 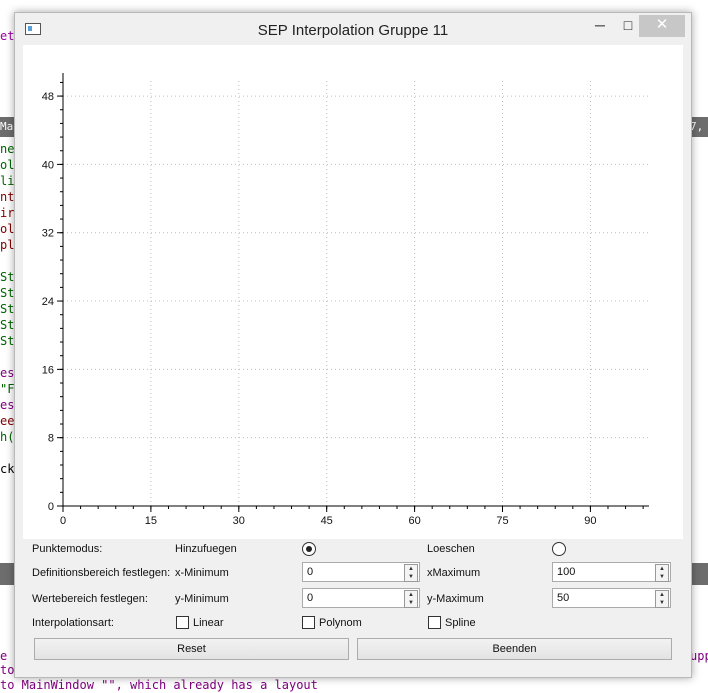 I want to click on hinzufuegen-label: Hinzufuegen, so click(x=206, y=549).